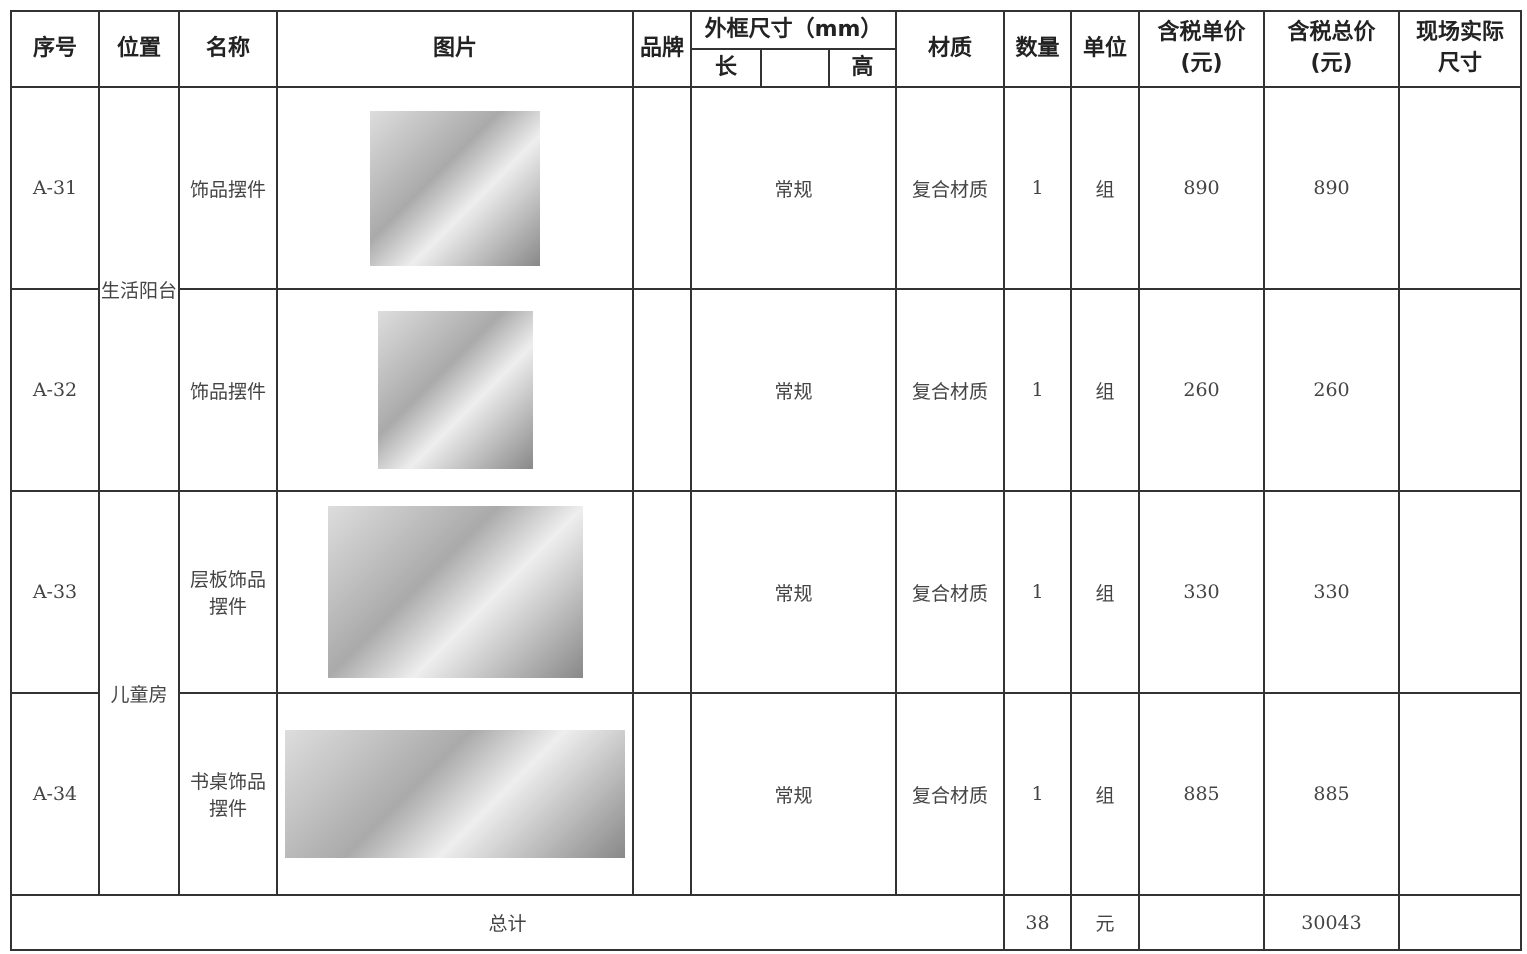 The height and width of the screenshot is (954, 1527). I want to click on header-cell: 位置, so click(139, 49).